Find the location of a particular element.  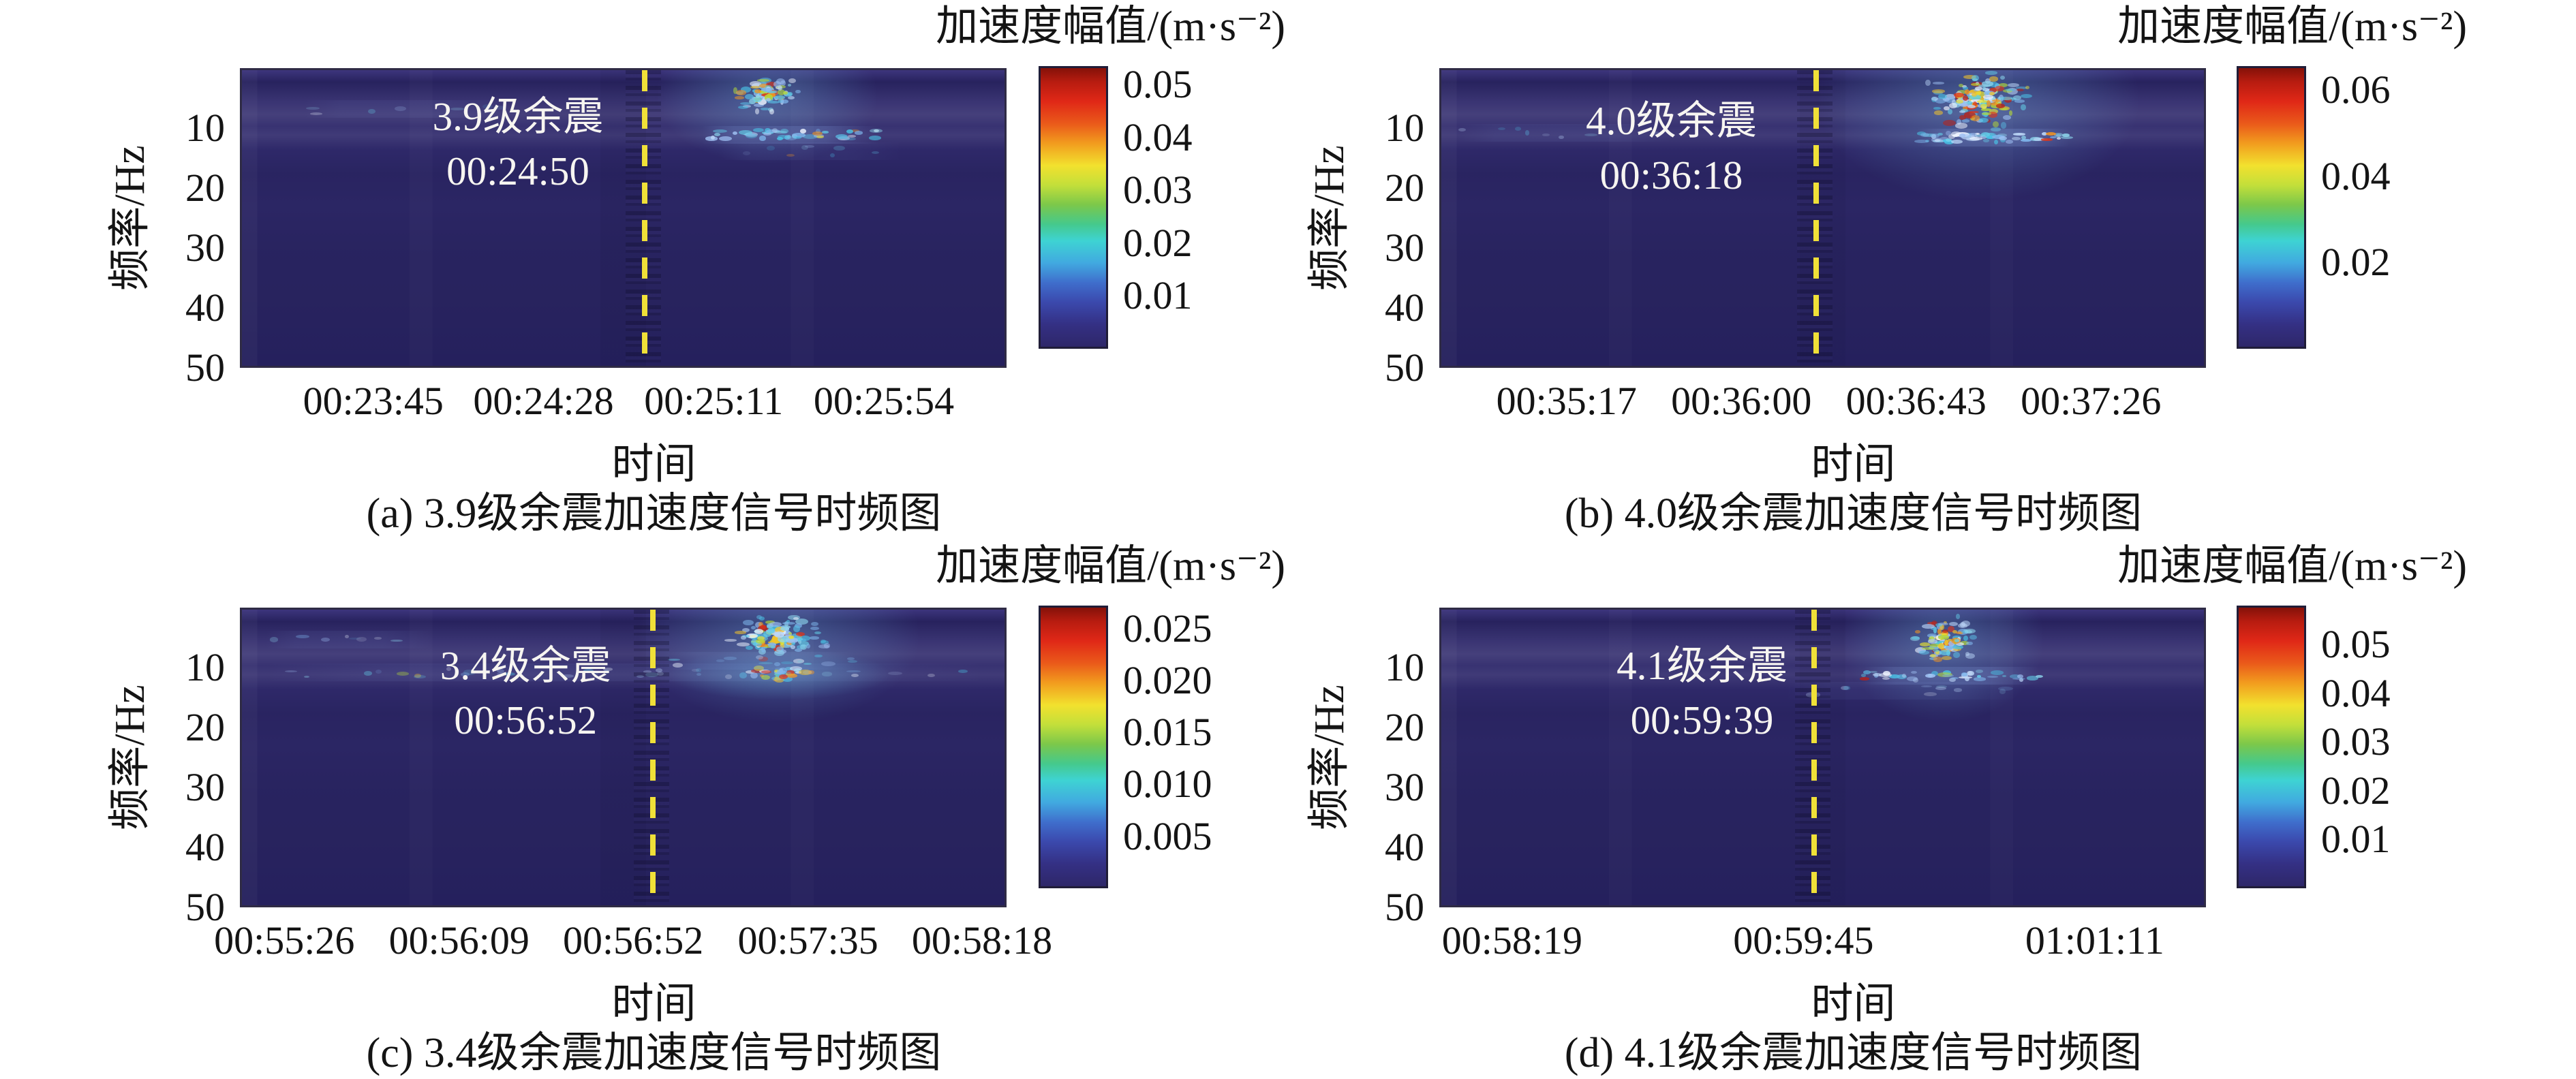

signal-band-glow is located at coordinates (349, 639).